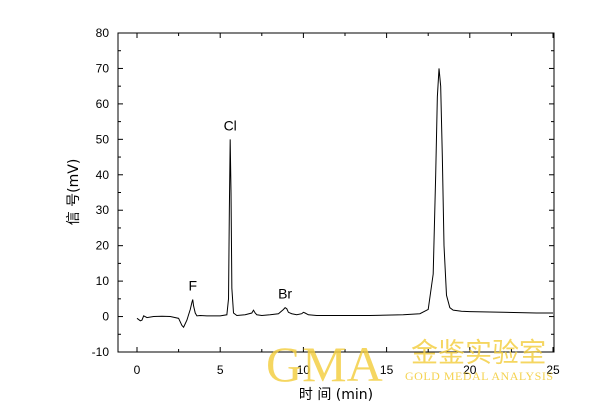 The image size is (612, 411). I want to click on y-tick-label: 50, so click(103, 139).